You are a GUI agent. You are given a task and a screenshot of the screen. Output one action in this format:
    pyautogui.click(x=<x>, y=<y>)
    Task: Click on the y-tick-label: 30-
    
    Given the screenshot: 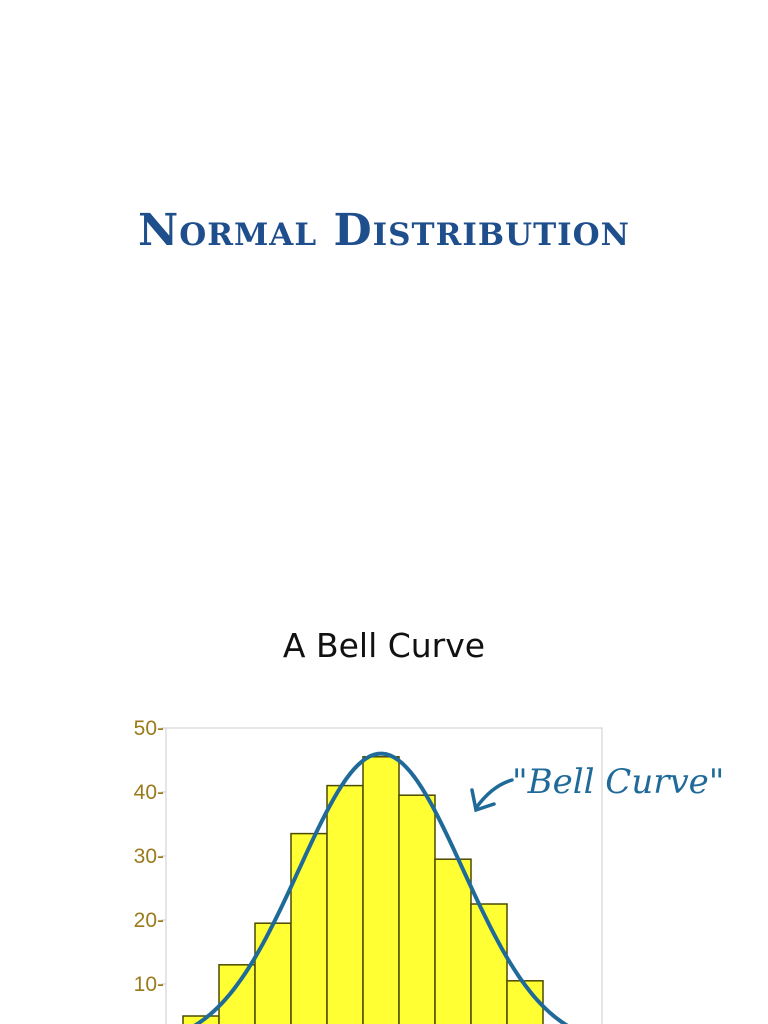 What is the action you would take?
    pyautogui.click(x=149, y=856)
    